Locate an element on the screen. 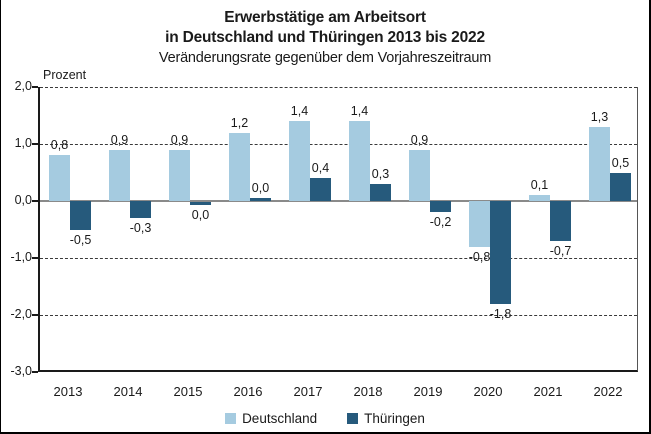  bar-value-label: 0,1 is located at coordinates (539, 185).